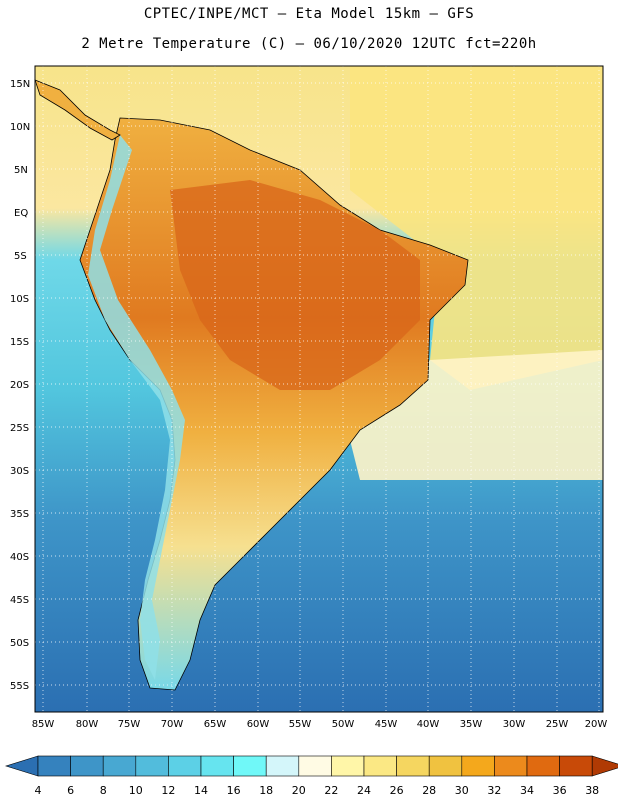 This screenshot has height=800, width=618. I want to click on lat-label: 5S, so click(20, 256).